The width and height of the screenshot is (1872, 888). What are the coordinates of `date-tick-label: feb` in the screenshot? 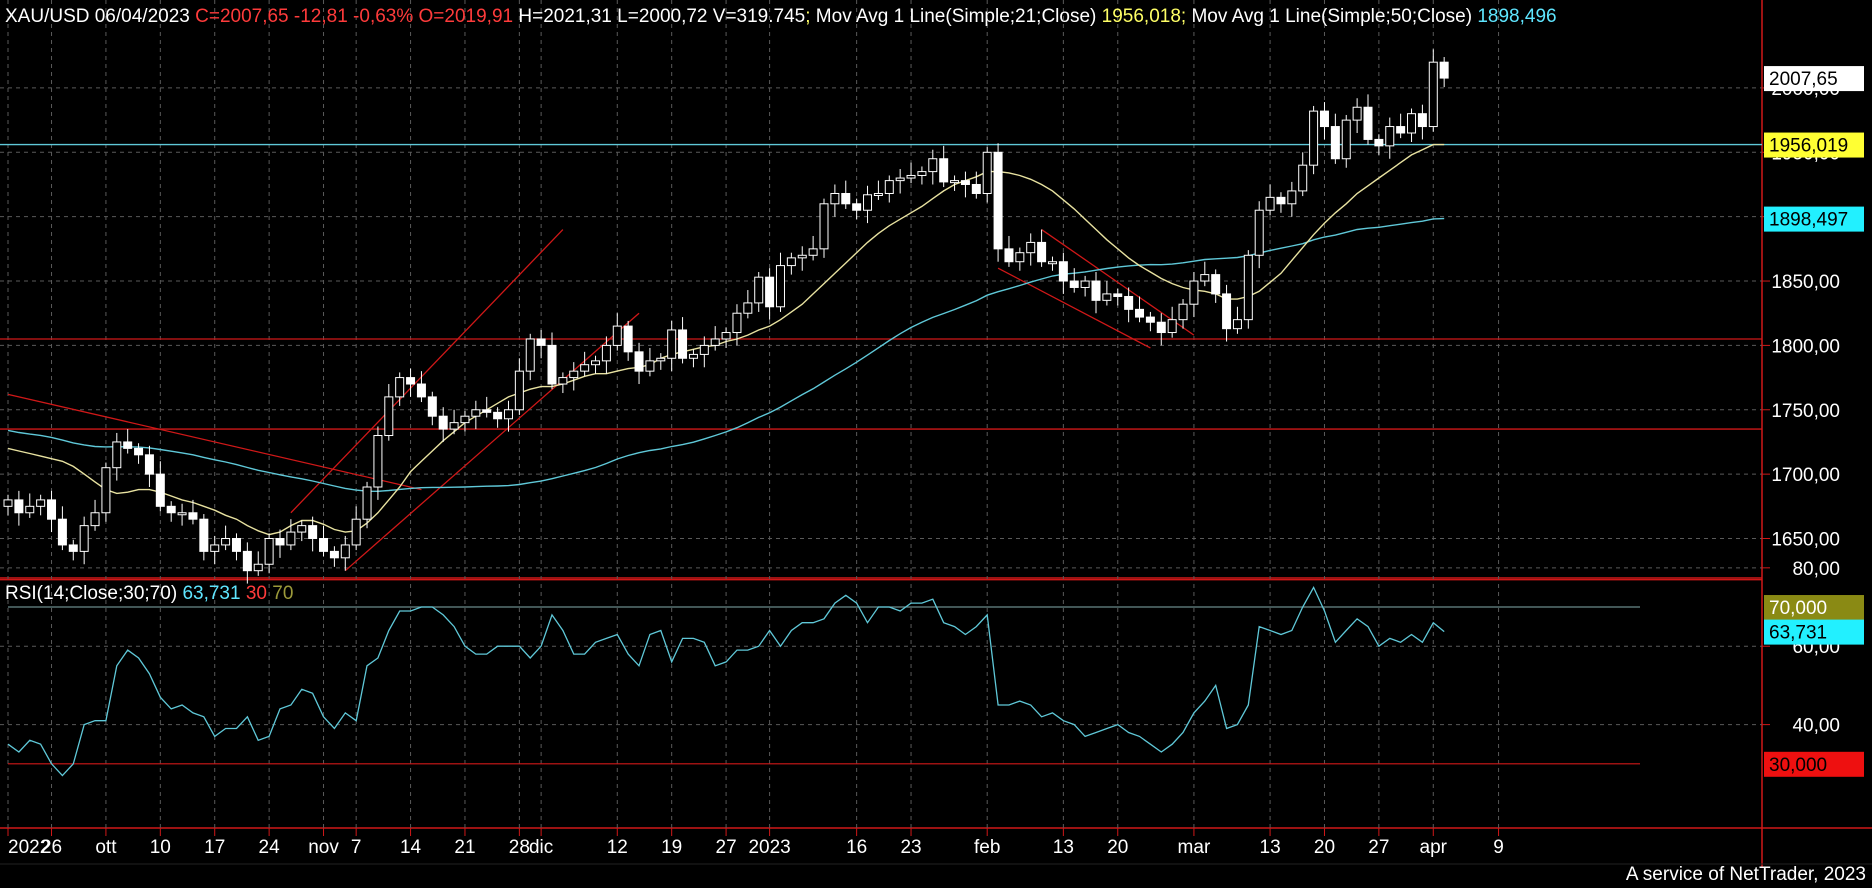 It's located at (987, 847).